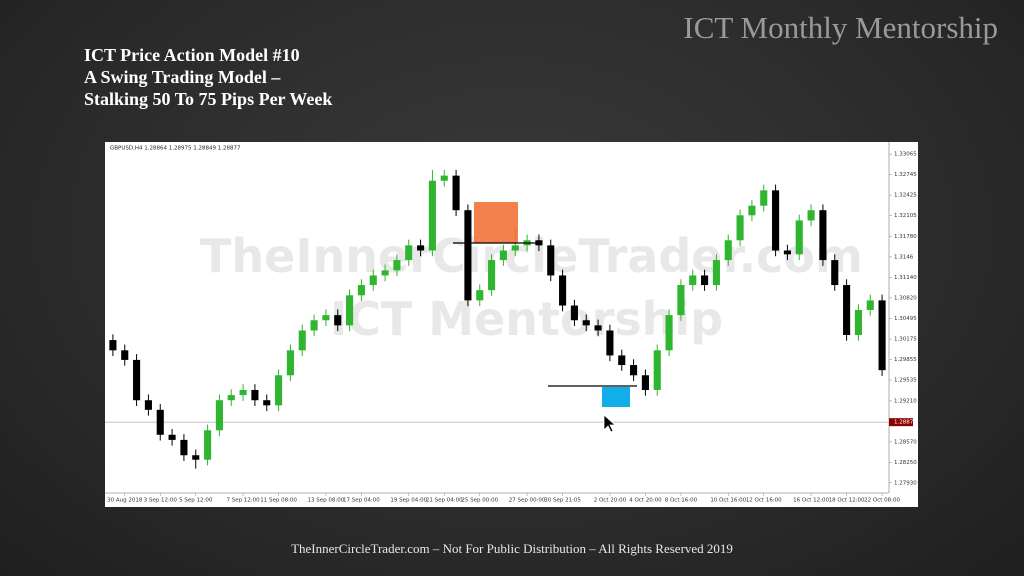  What do you see at coordinates (243, 501) in the screenshot?
I see `x-tick-label: 7 Sep 12:00` at bounding box center [243, 501].